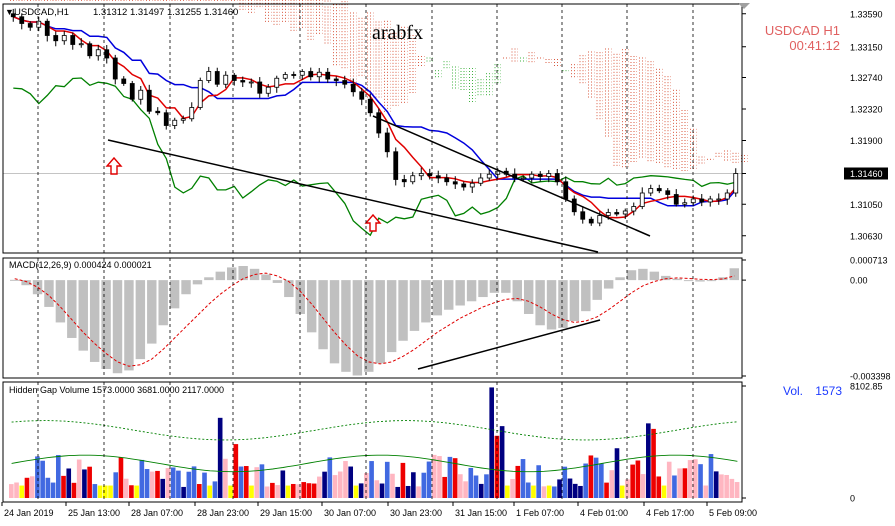 The image size is (895, 526). What do you see at coordinates (866, 387) in the screenshot?
I see `volume-y-tick-label: 8102.85` at bounding box center [866, 387].